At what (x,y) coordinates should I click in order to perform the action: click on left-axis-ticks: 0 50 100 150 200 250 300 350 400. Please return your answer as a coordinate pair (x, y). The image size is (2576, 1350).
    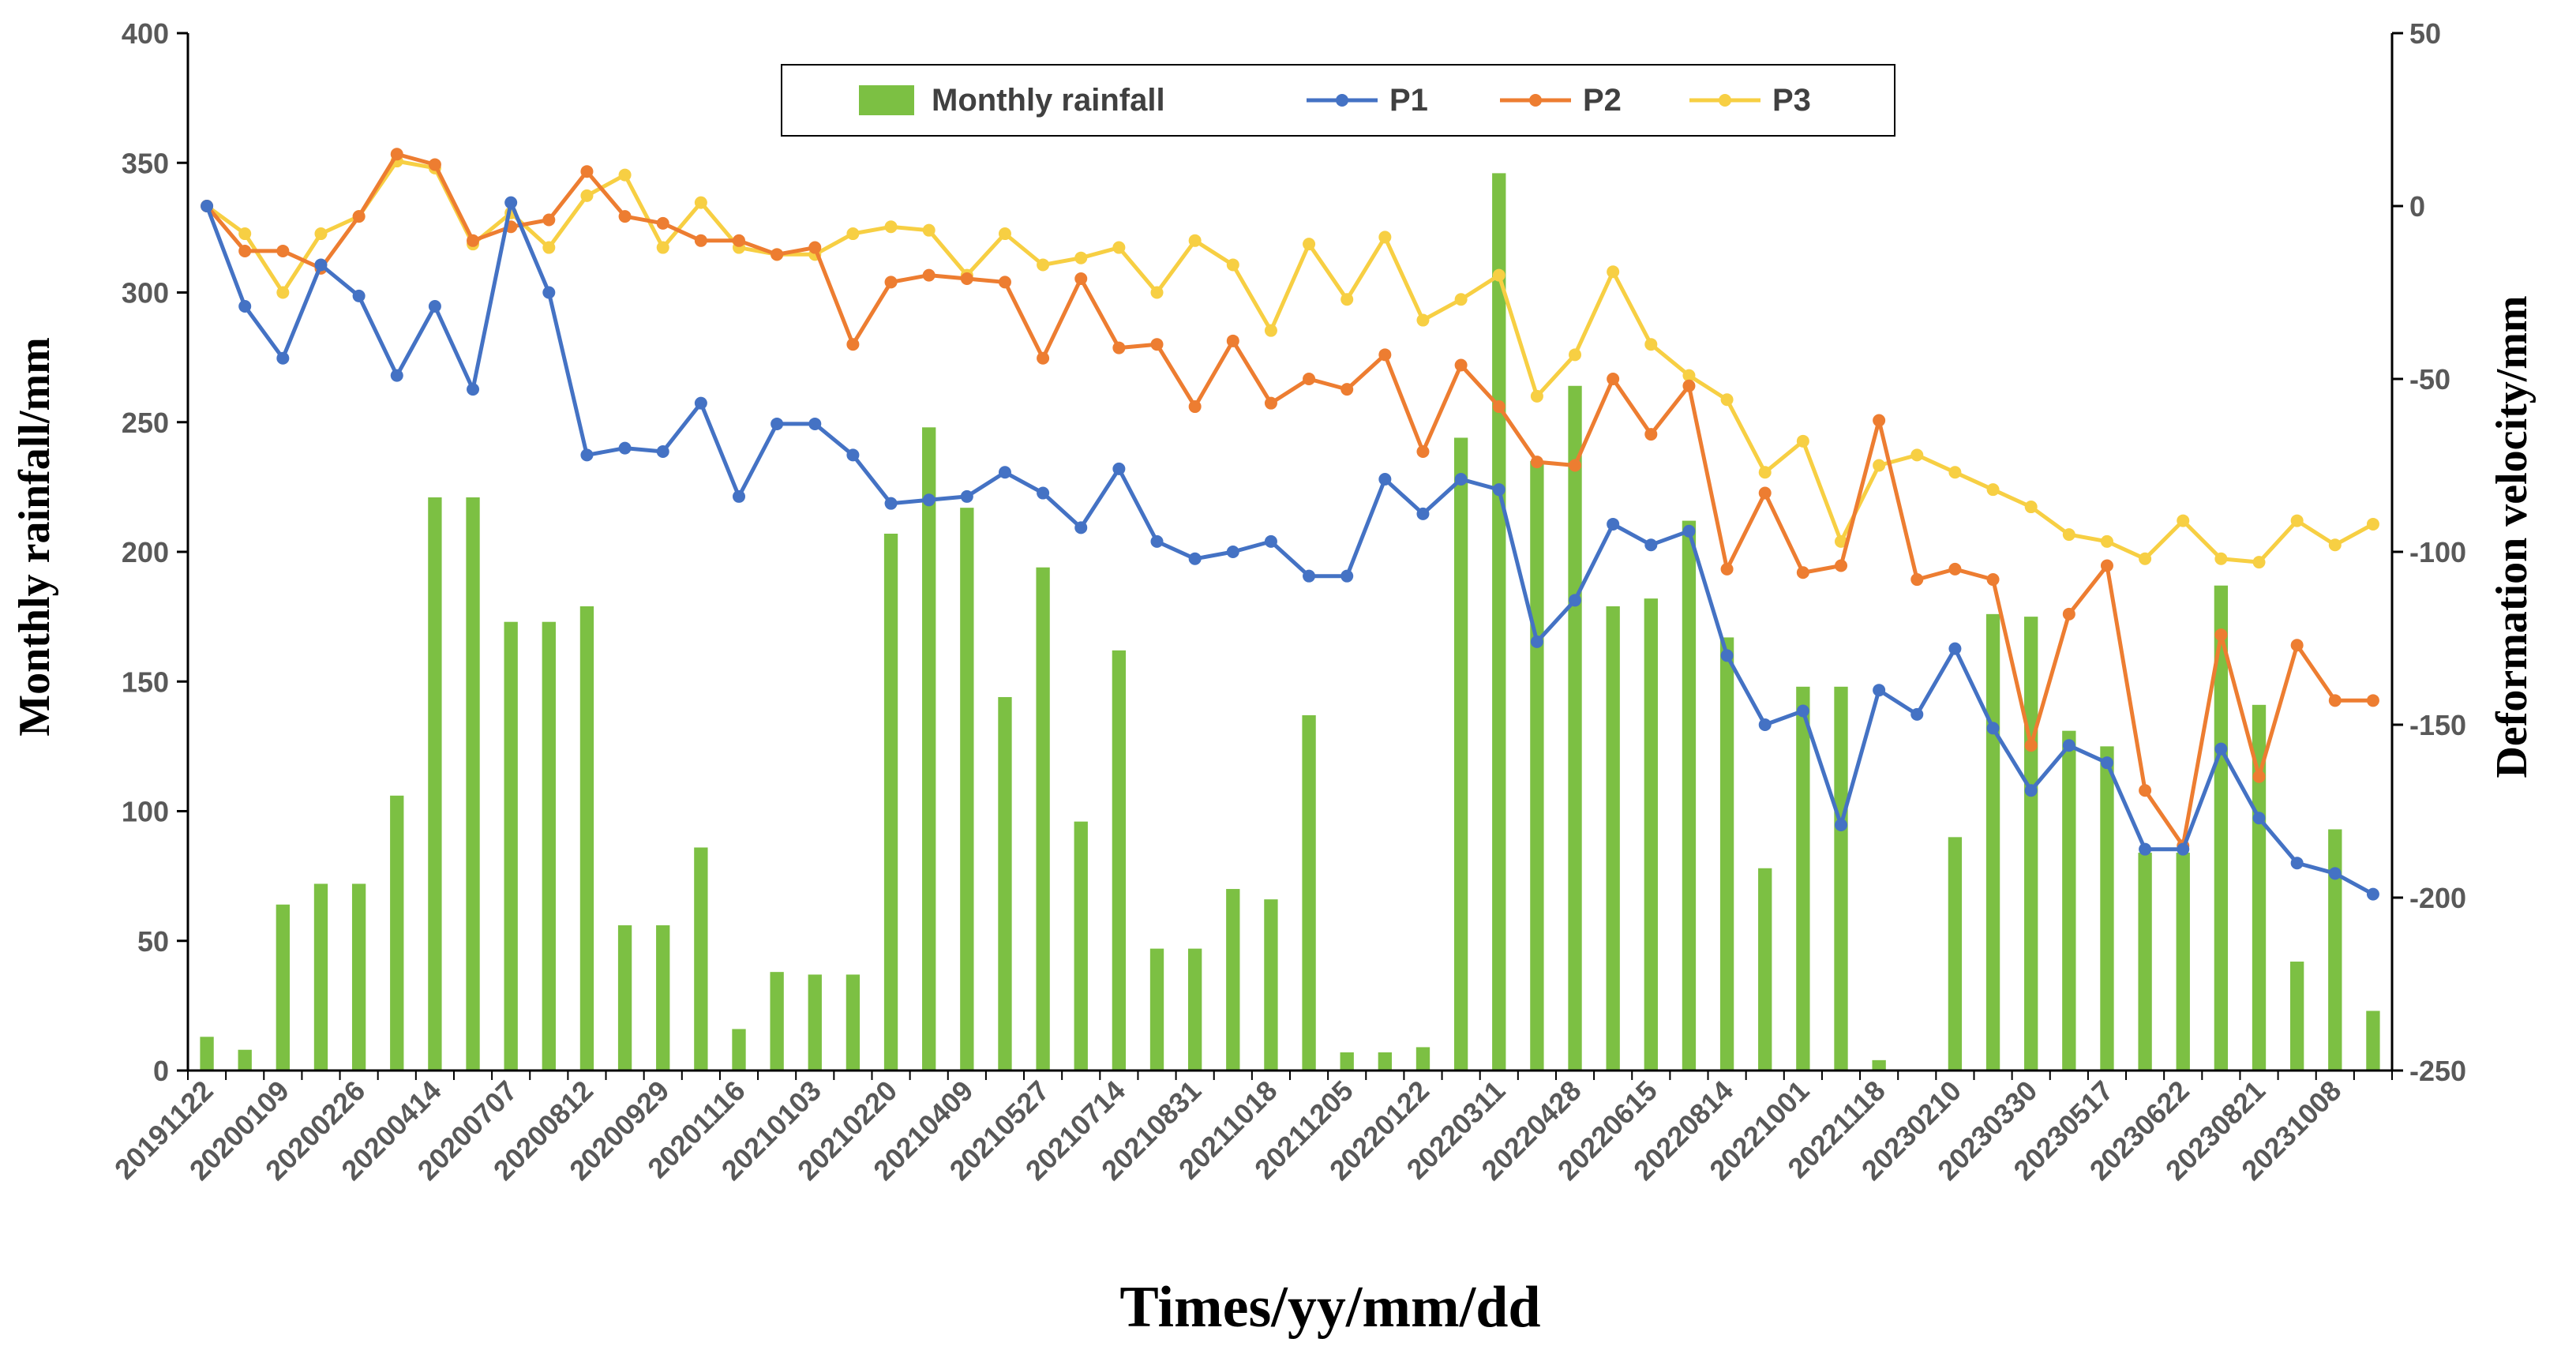
    Looking at the image, I should click on (155, 552).